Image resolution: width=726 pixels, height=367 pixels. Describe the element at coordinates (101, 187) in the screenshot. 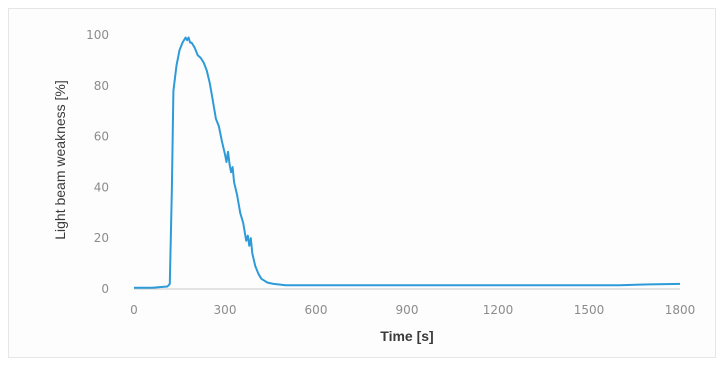

I see `y-tick-label: 40` at that location.